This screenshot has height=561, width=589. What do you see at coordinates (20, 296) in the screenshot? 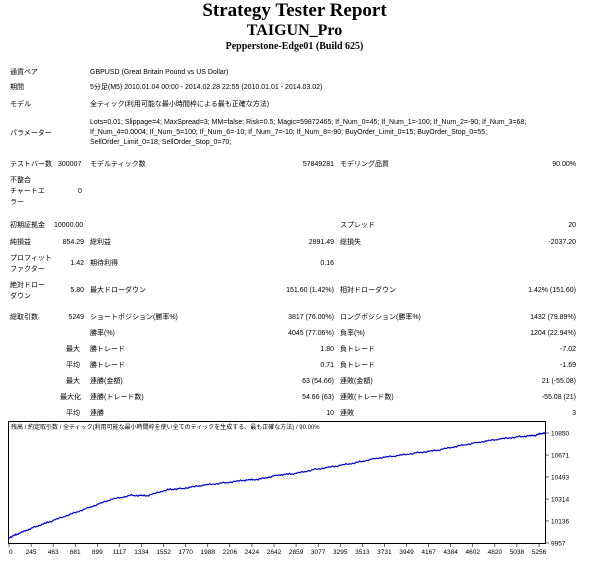
I see `absdd-label-2: ダウン` at bounding box center [20, 296].